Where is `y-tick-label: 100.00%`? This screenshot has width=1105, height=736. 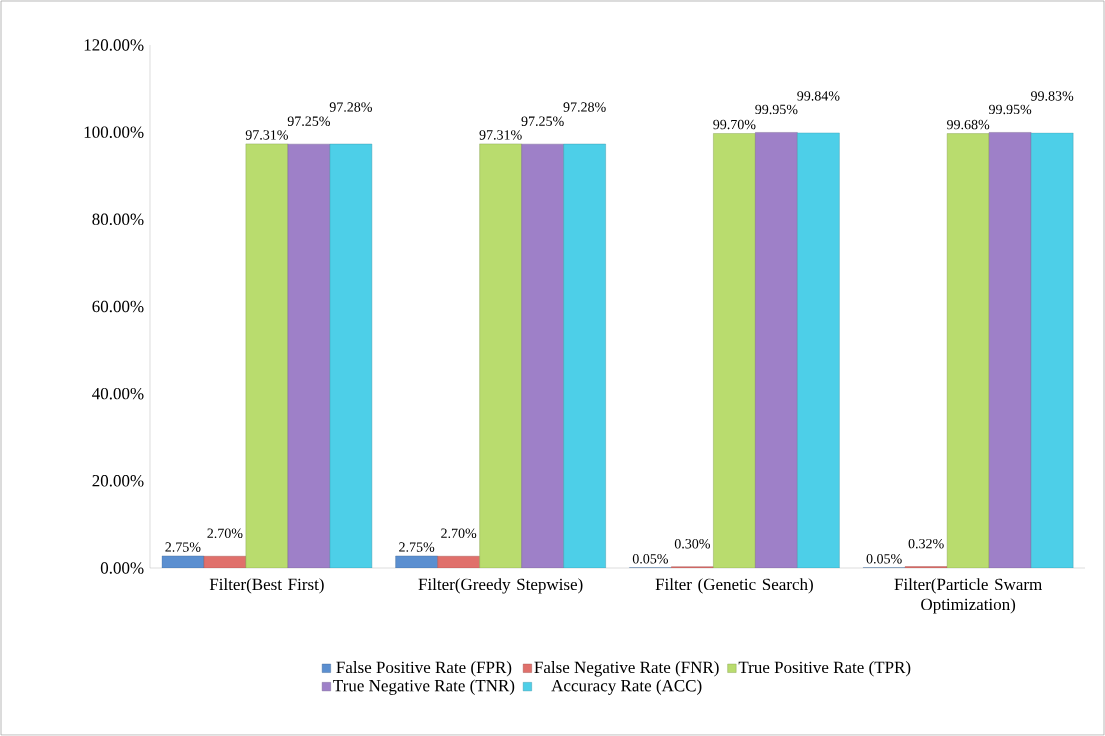
y-tick-label: 100.00% is located at coordinates (114, 132).